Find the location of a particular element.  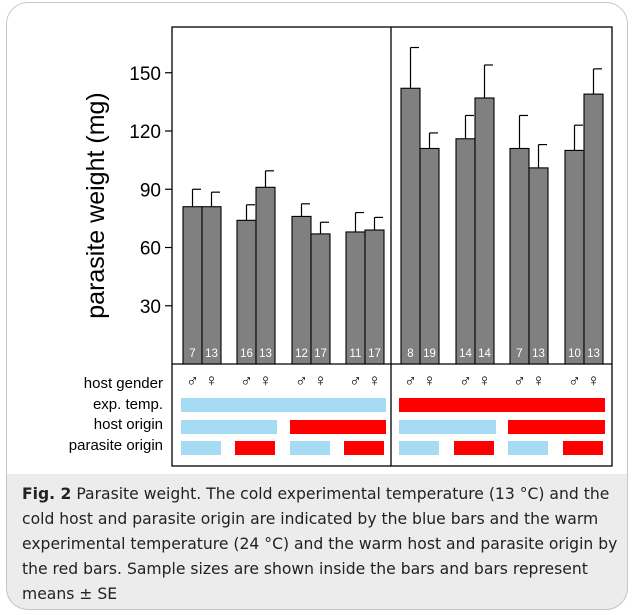

sample-size-label: 12 is located at coordinates (301, 354).